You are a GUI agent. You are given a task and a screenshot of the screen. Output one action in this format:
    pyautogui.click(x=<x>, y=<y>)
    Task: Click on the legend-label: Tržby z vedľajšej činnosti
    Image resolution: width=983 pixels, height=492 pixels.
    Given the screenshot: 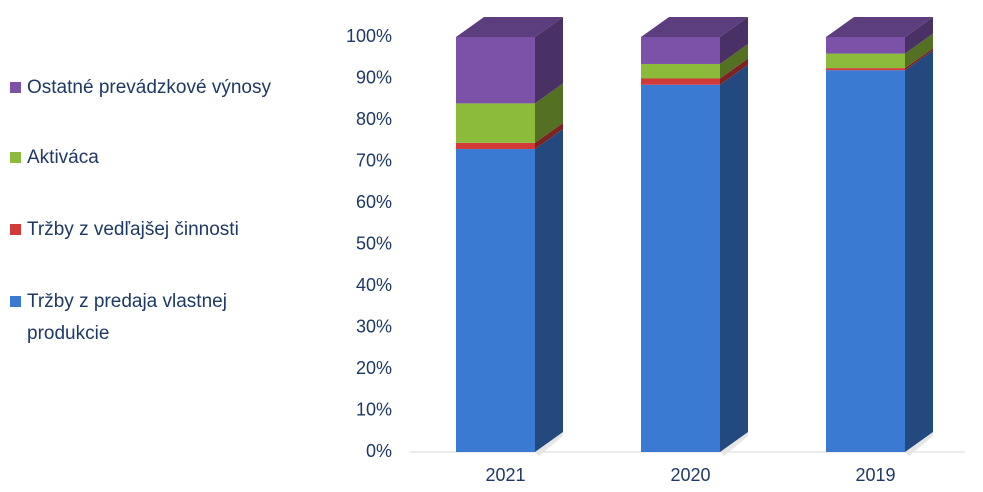 What is the action you would take?
    pyautogui.click(x=133, y=229)
    